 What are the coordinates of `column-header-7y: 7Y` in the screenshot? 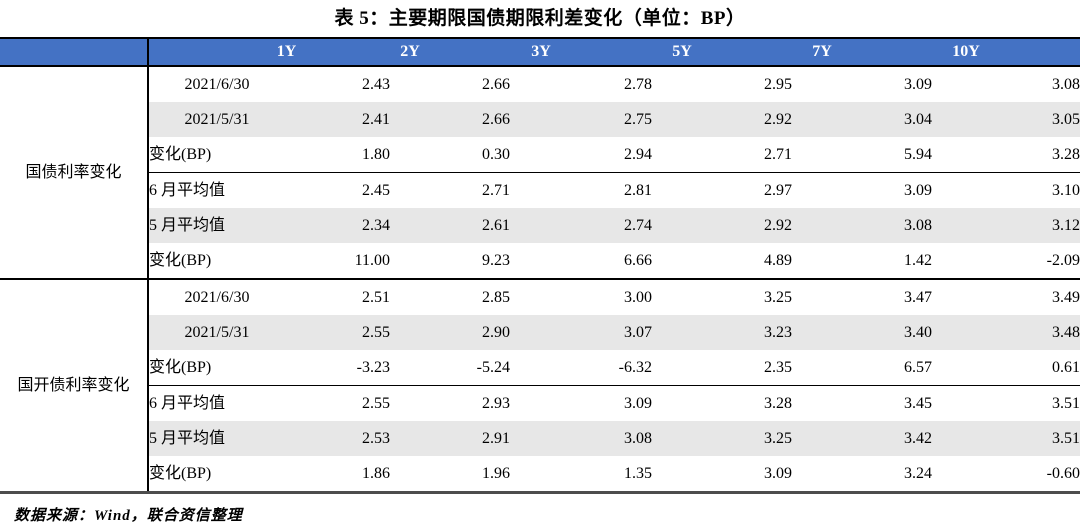 It's located at (862, 52).